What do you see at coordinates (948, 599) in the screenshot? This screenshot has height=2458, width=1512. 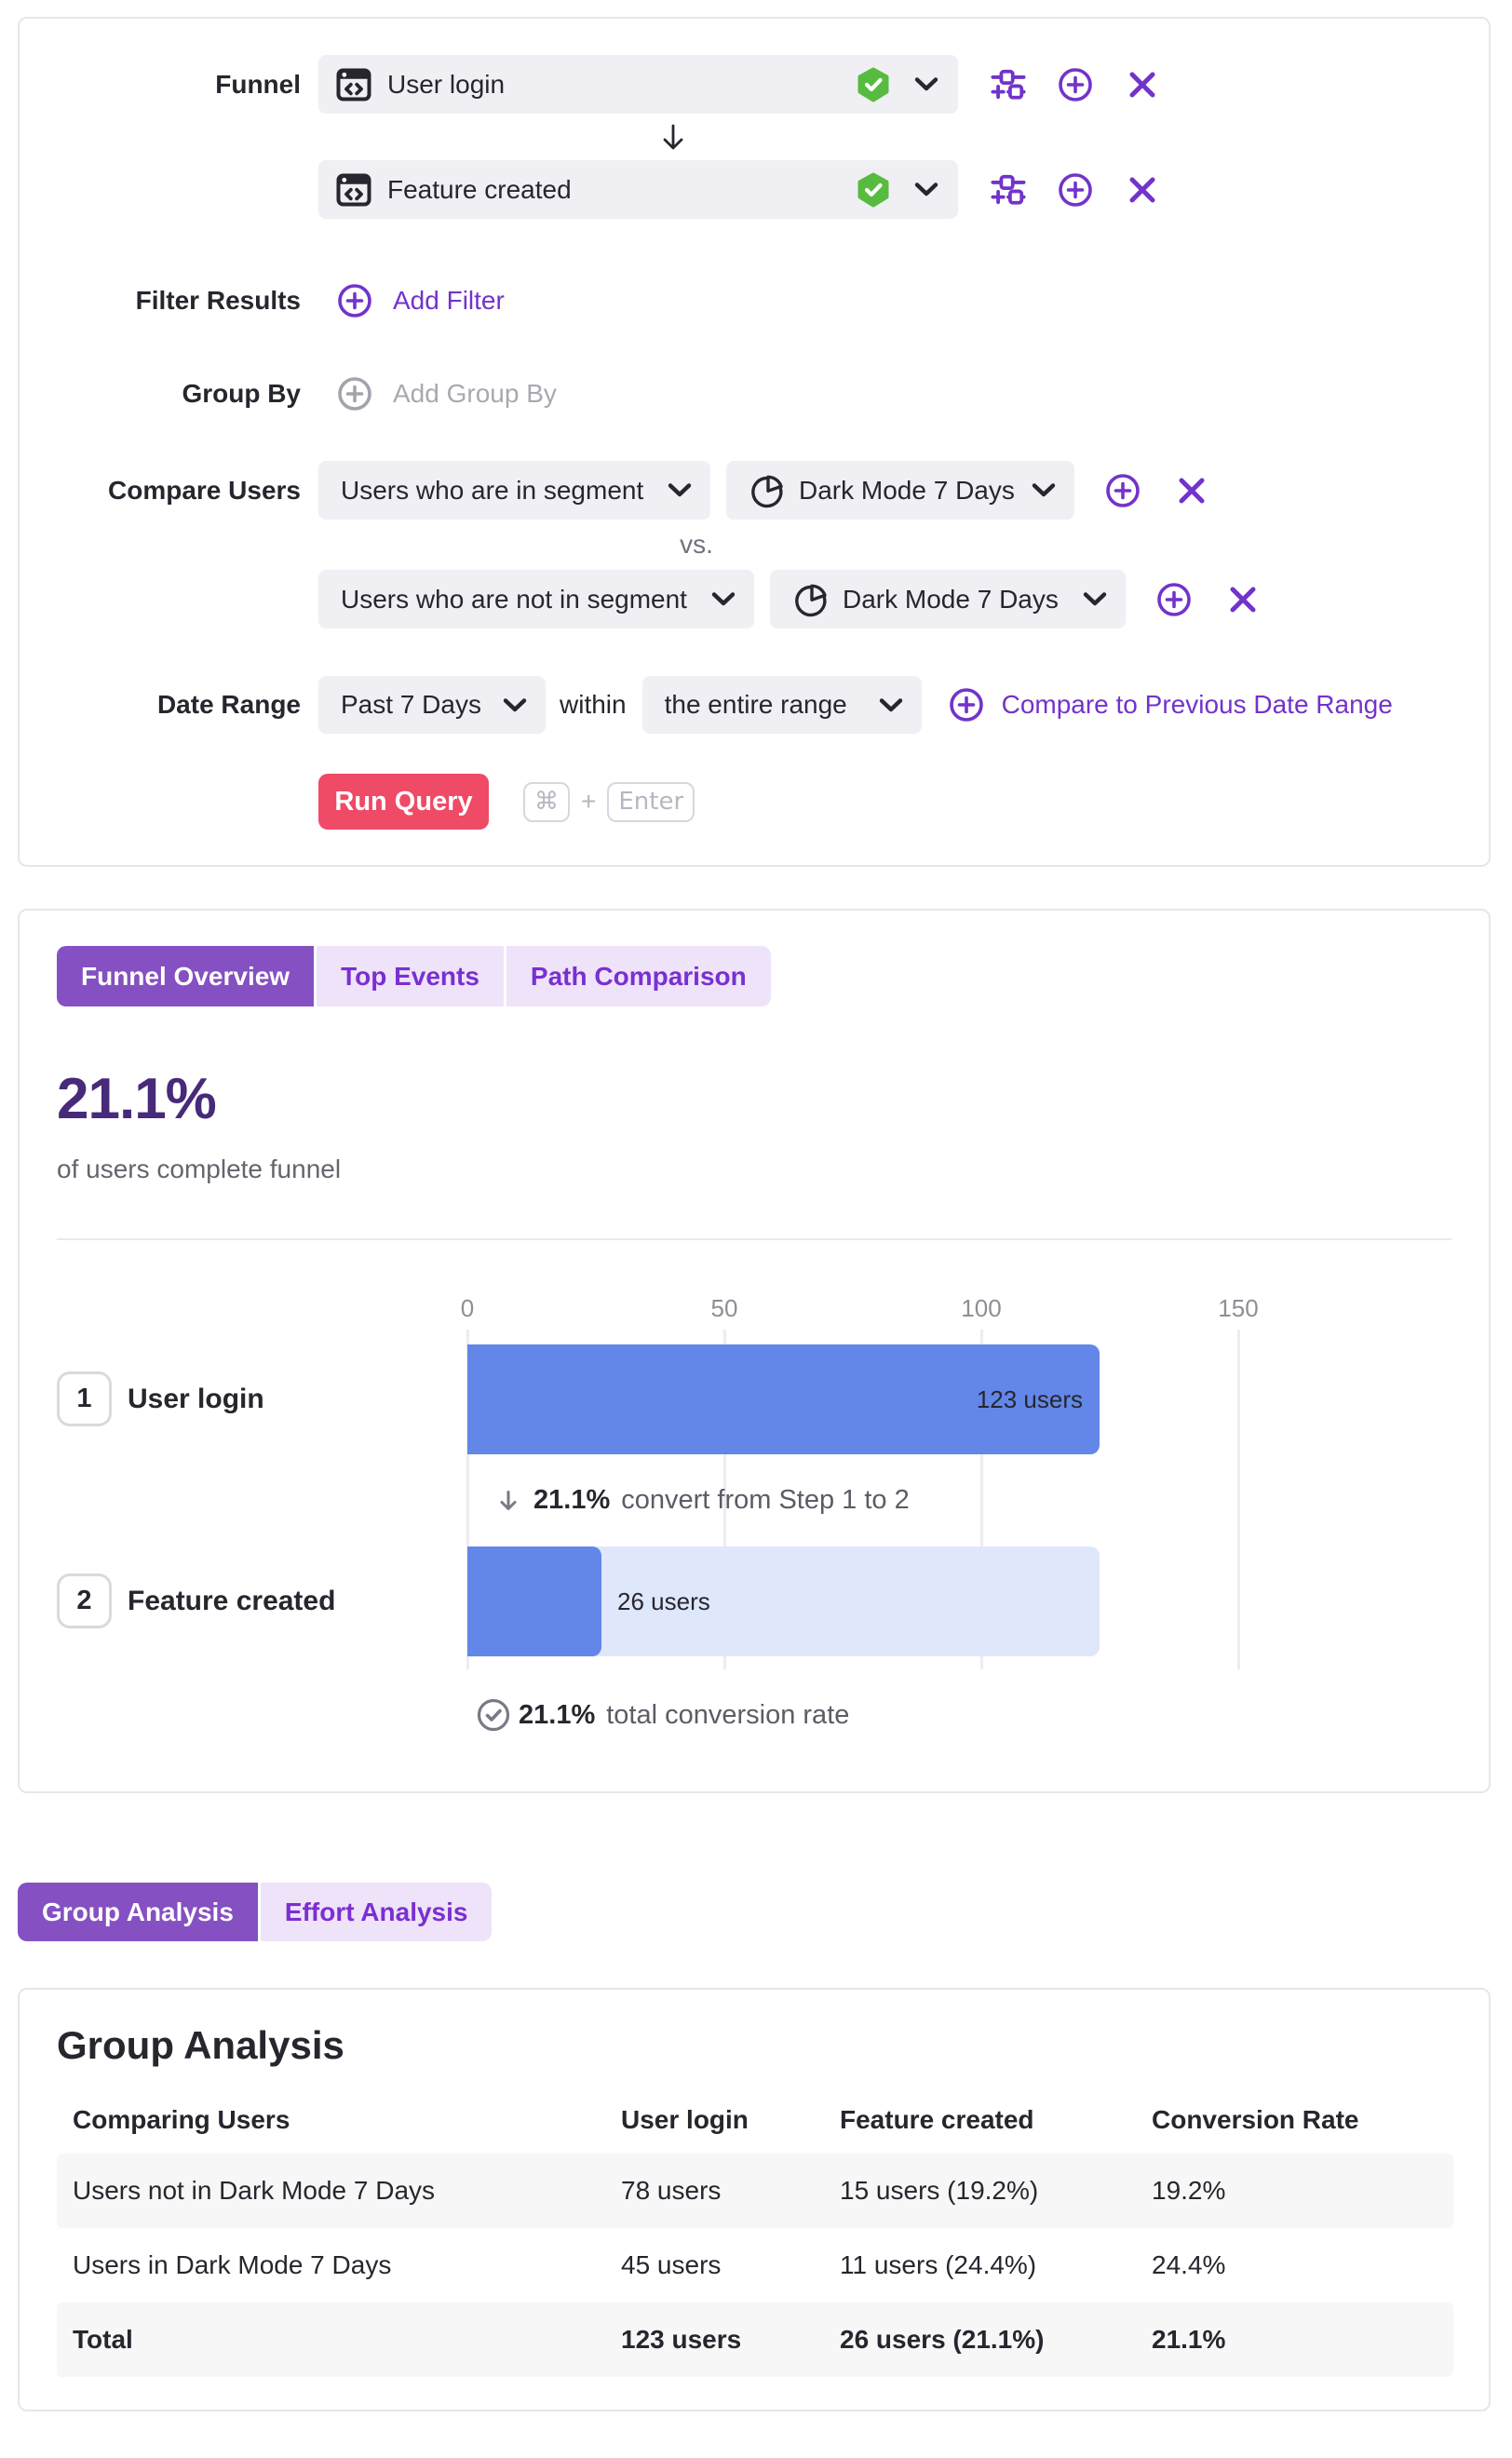 I see `segment-select-2: Dark Mode 7 Days` at bounding box center [948, 599].